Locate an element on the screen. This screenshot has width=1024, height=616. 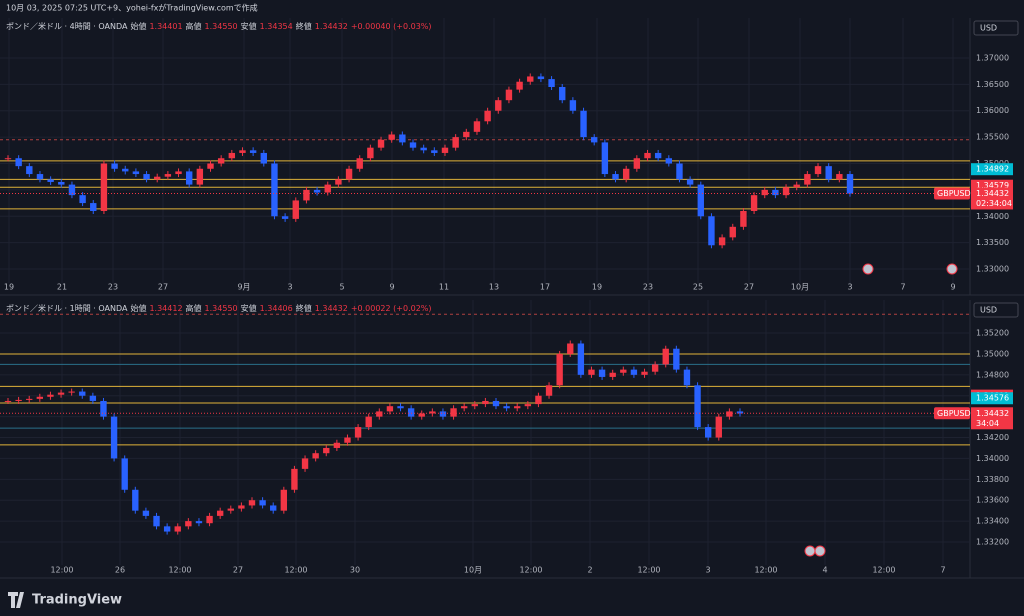
x-tick-label: 7 is located at coordinates (942, 570).